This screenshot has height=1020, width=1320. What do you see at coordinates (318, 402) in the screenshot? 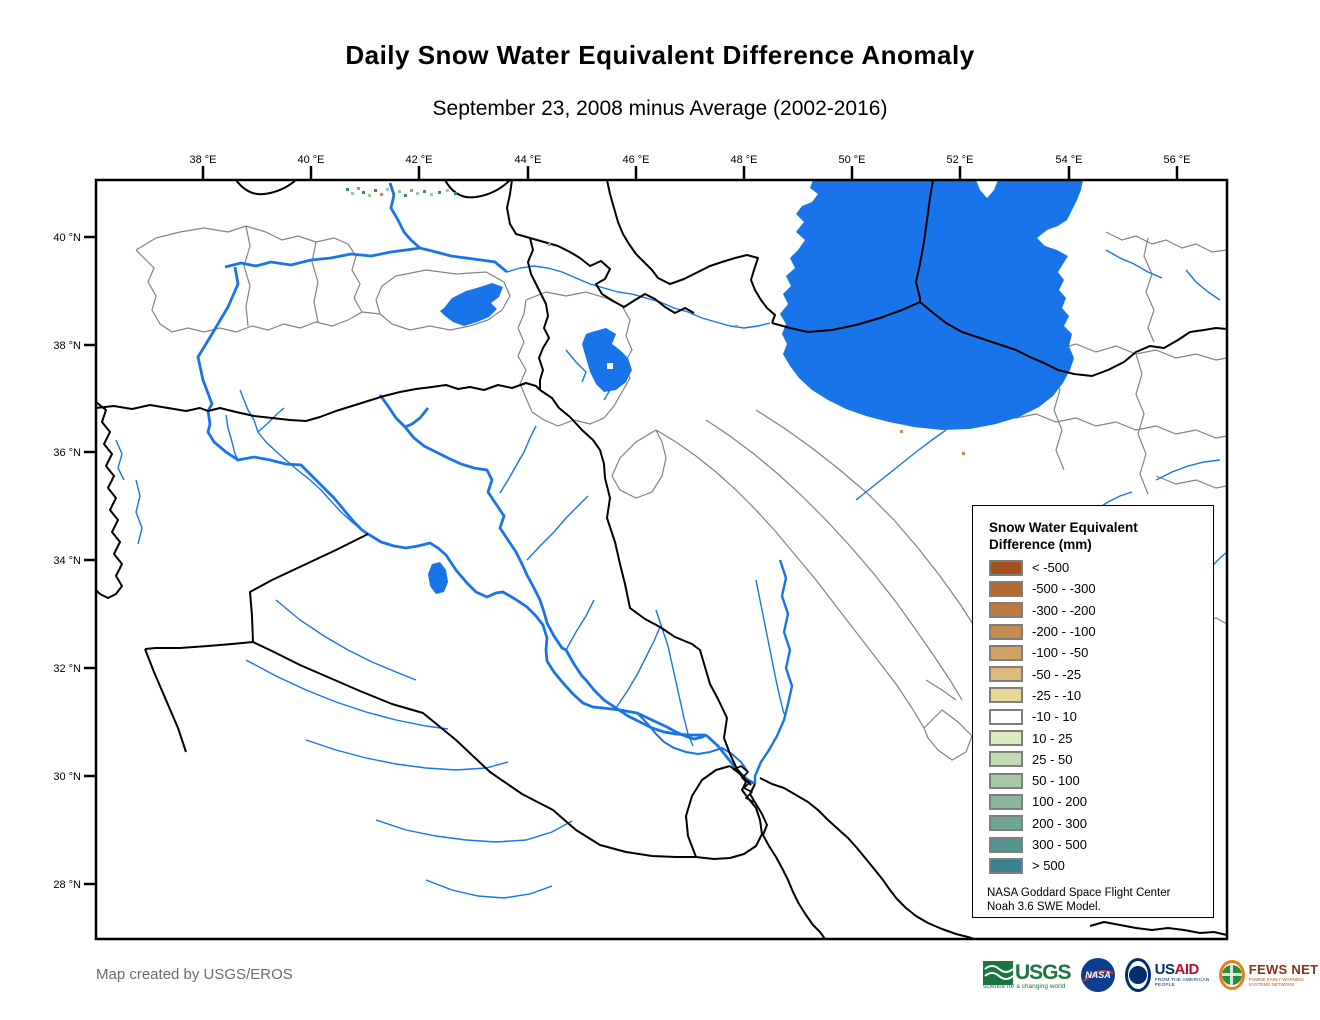
I see `border-turkey-syria` at bounding box center [318, 402].